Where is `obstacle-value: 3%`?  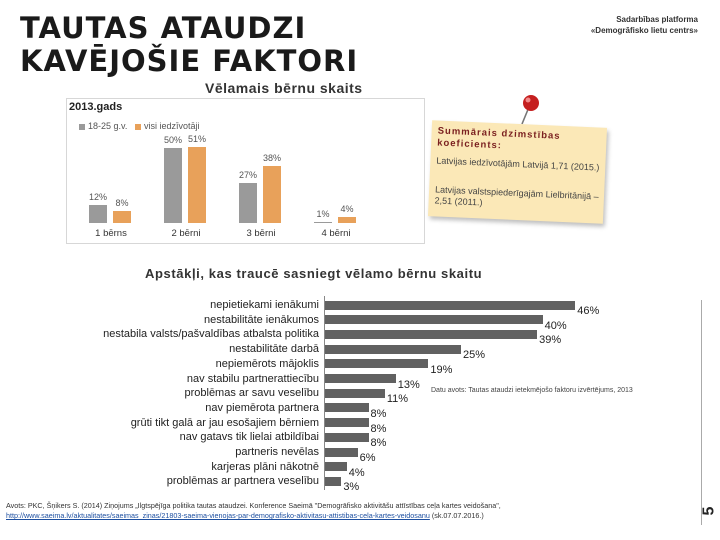
obstacle-value: 3% is located at coordinates (351, 487).